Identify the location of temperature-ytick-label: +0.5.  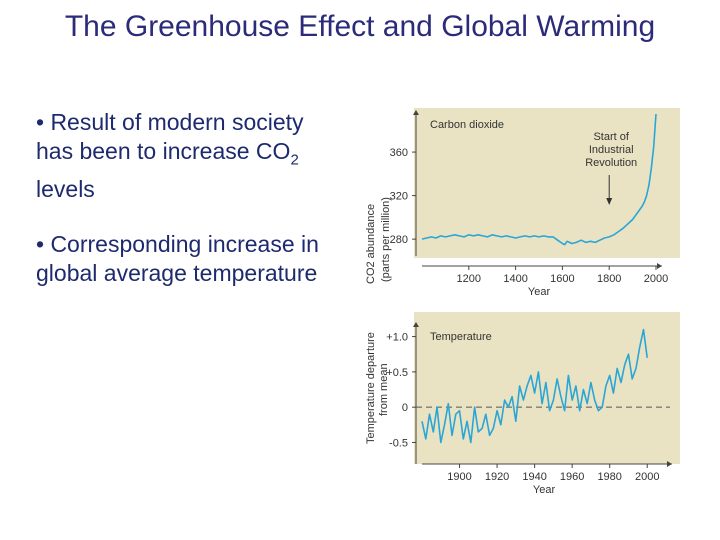
(397, 373).